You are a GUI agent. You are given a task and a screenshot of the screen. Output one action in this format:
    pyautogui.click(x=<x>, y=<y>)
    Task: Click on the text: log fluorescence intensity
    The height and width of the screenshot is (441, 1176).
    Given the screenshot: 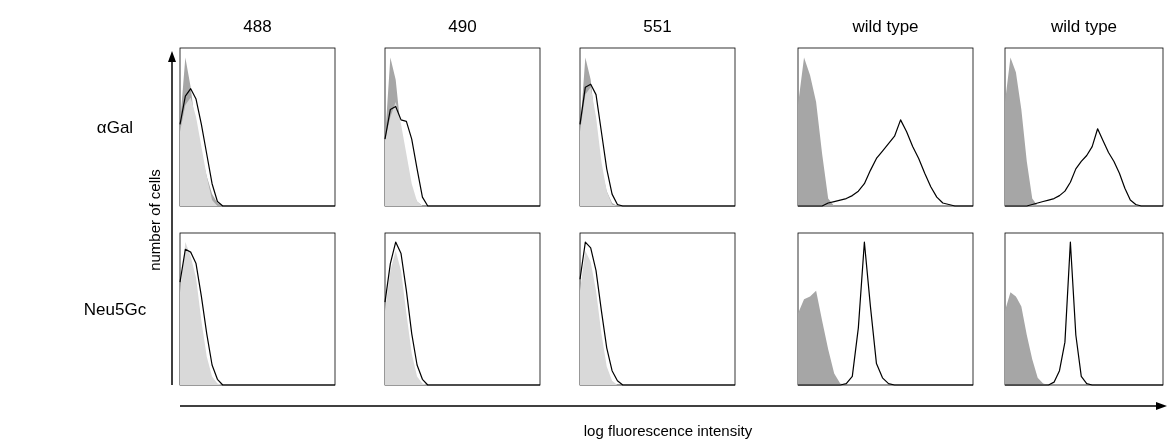 What is the action you would take?
    pyautogui.click(x=668, y=430)
    